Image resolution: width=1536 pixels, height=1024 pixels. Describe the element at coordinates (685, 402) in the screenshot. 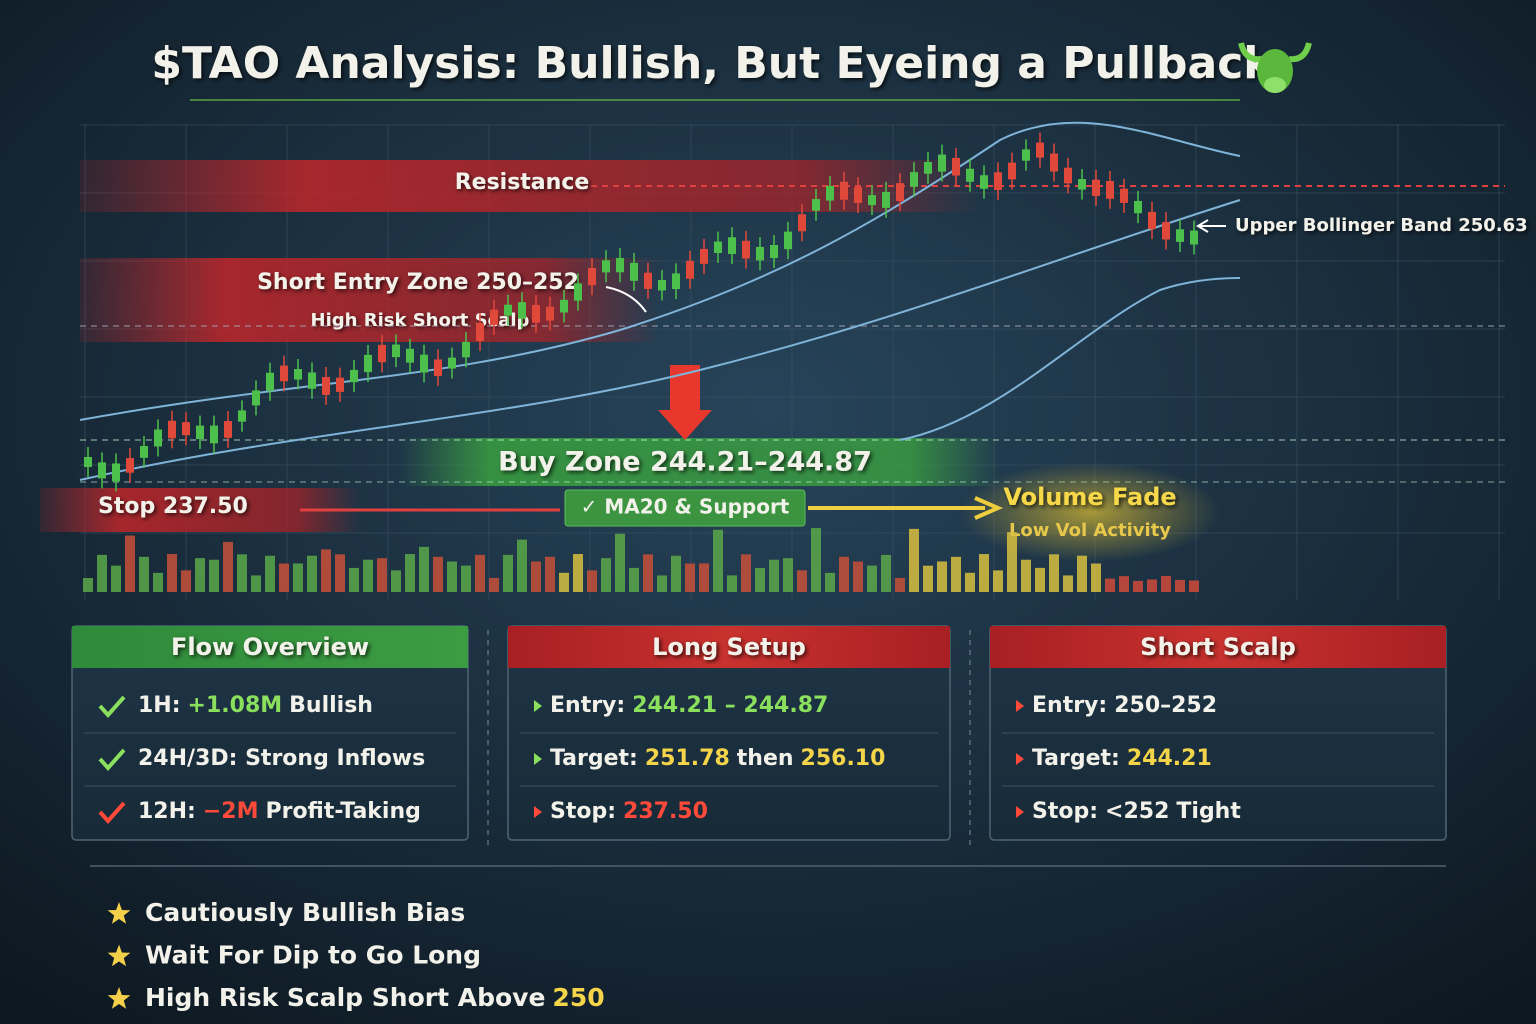

I see `down-arrow` at that location.